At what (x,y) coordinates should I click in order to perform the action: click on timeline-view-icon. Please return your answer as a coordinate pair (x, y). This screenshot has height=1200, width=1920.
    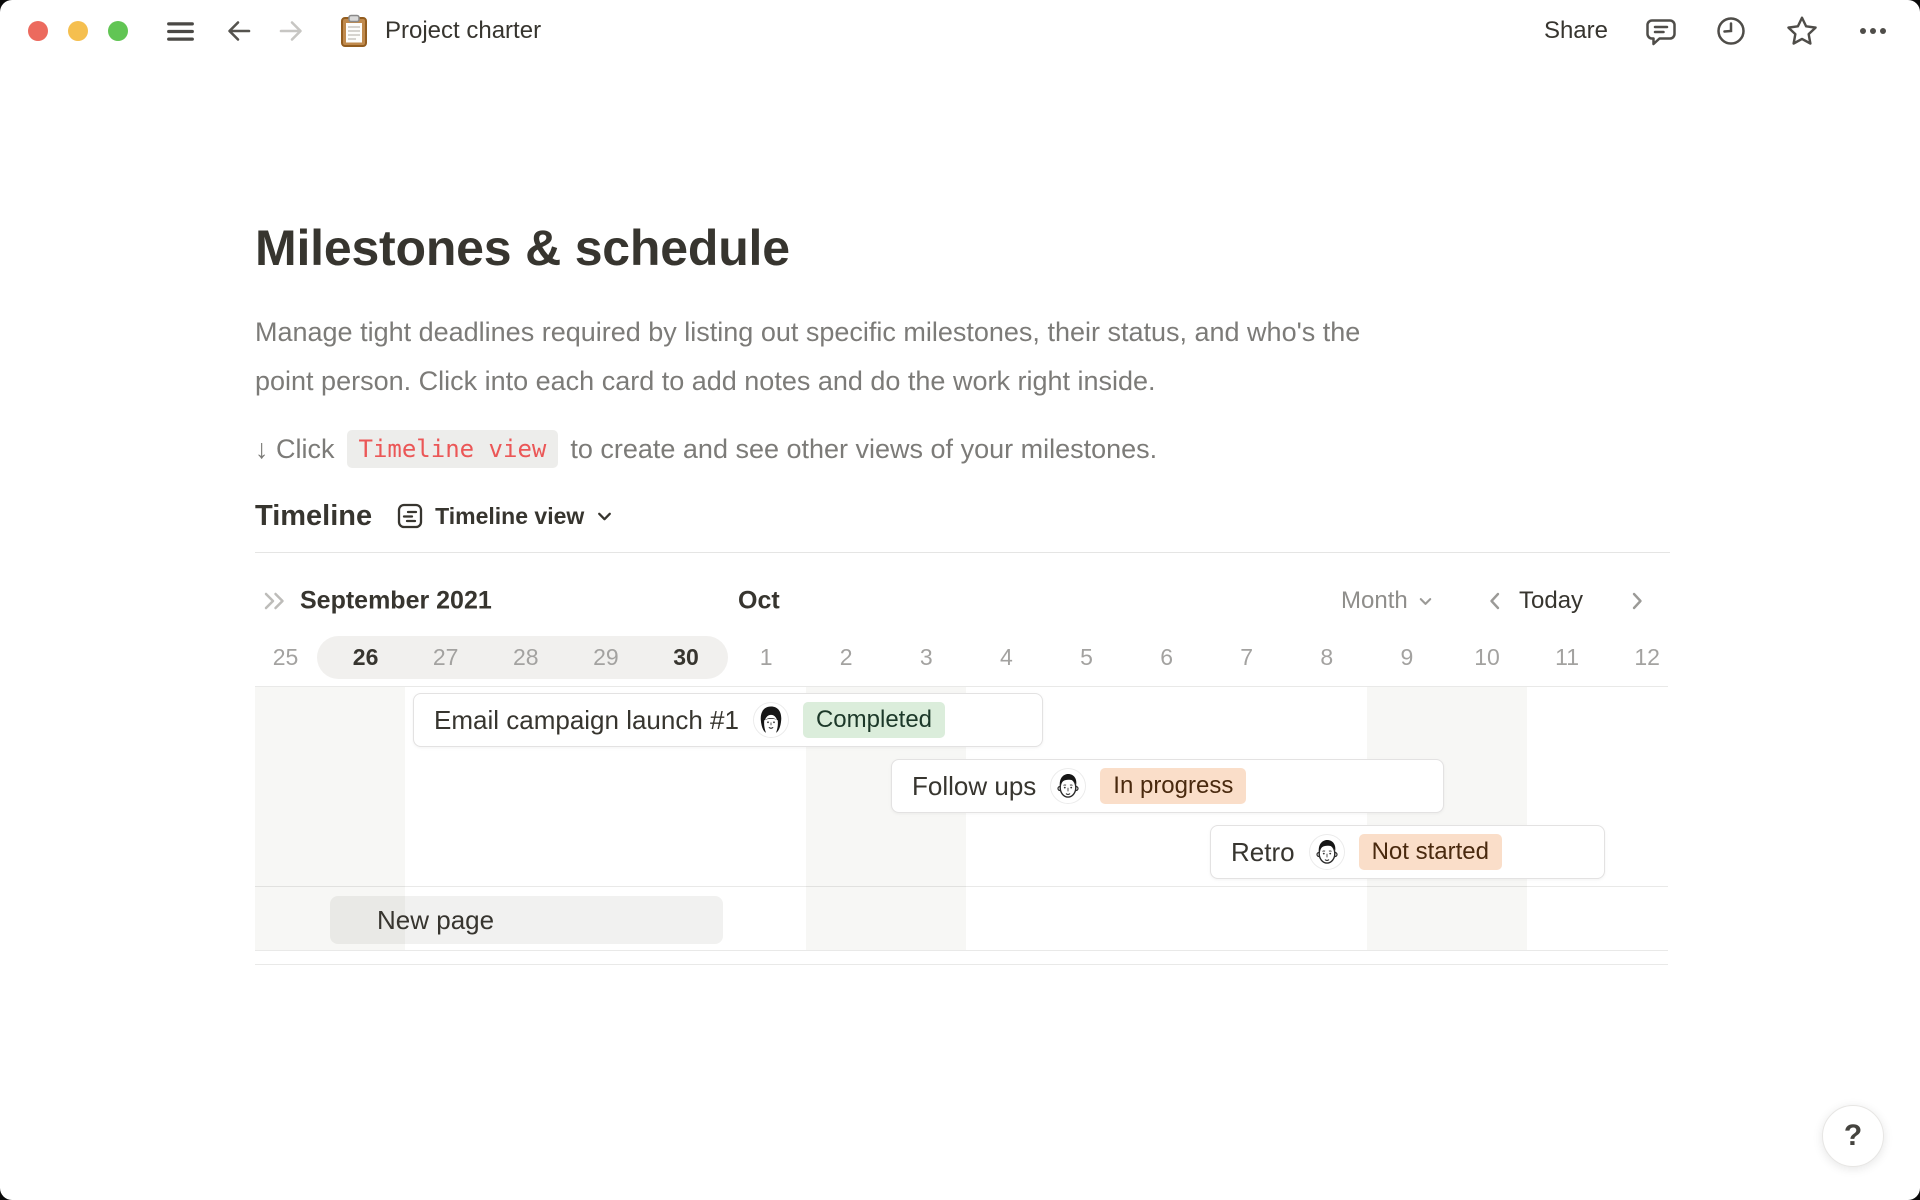
    Looking at the image, I should click on (410, 516).